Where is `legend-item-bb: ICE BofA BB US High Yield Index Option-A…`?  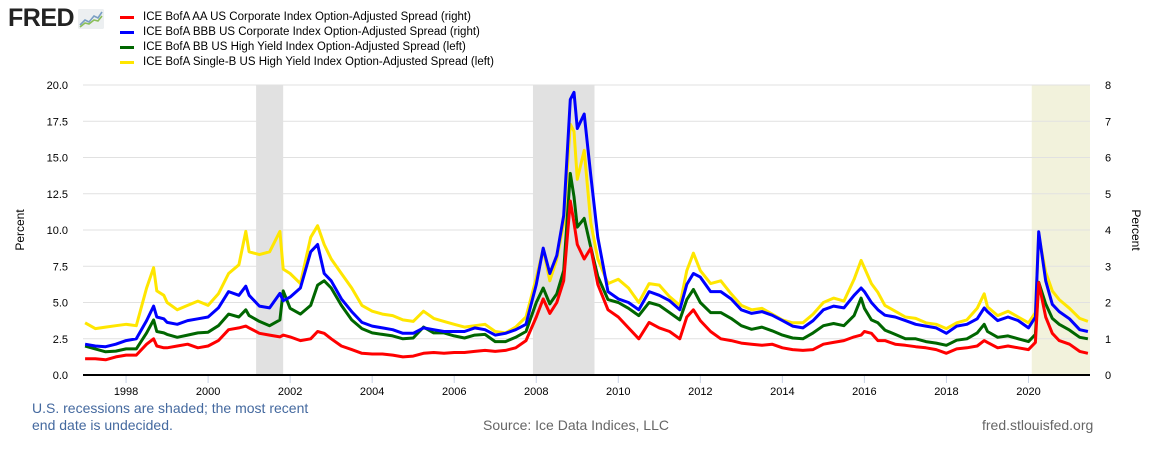 legend-item-bb: ICE BofA BB US High Yield Index Option-A… is located at coordinates (307, 47).